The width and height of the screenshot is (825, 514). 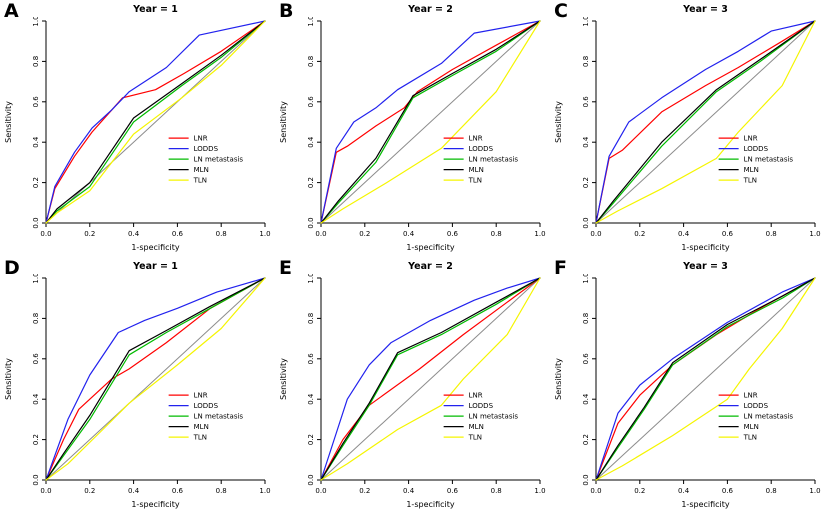 What do you see at coordinates (430, 266) in the screenshot?
I see `plot-title-e: Year = 2` at bounding box center [430, 266].